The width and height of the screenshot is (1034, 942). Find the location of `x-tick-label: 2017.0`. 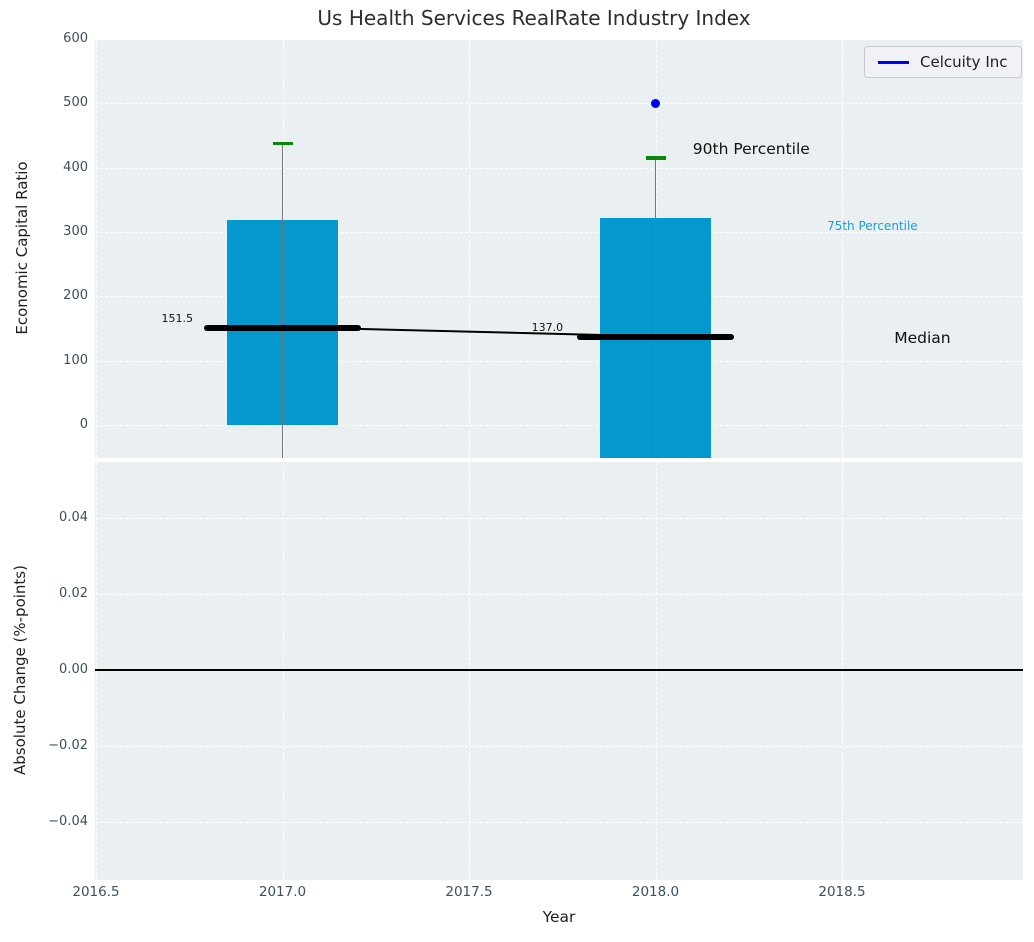

x-tick-label: 2017.0 is located at coordinates (282, 892).